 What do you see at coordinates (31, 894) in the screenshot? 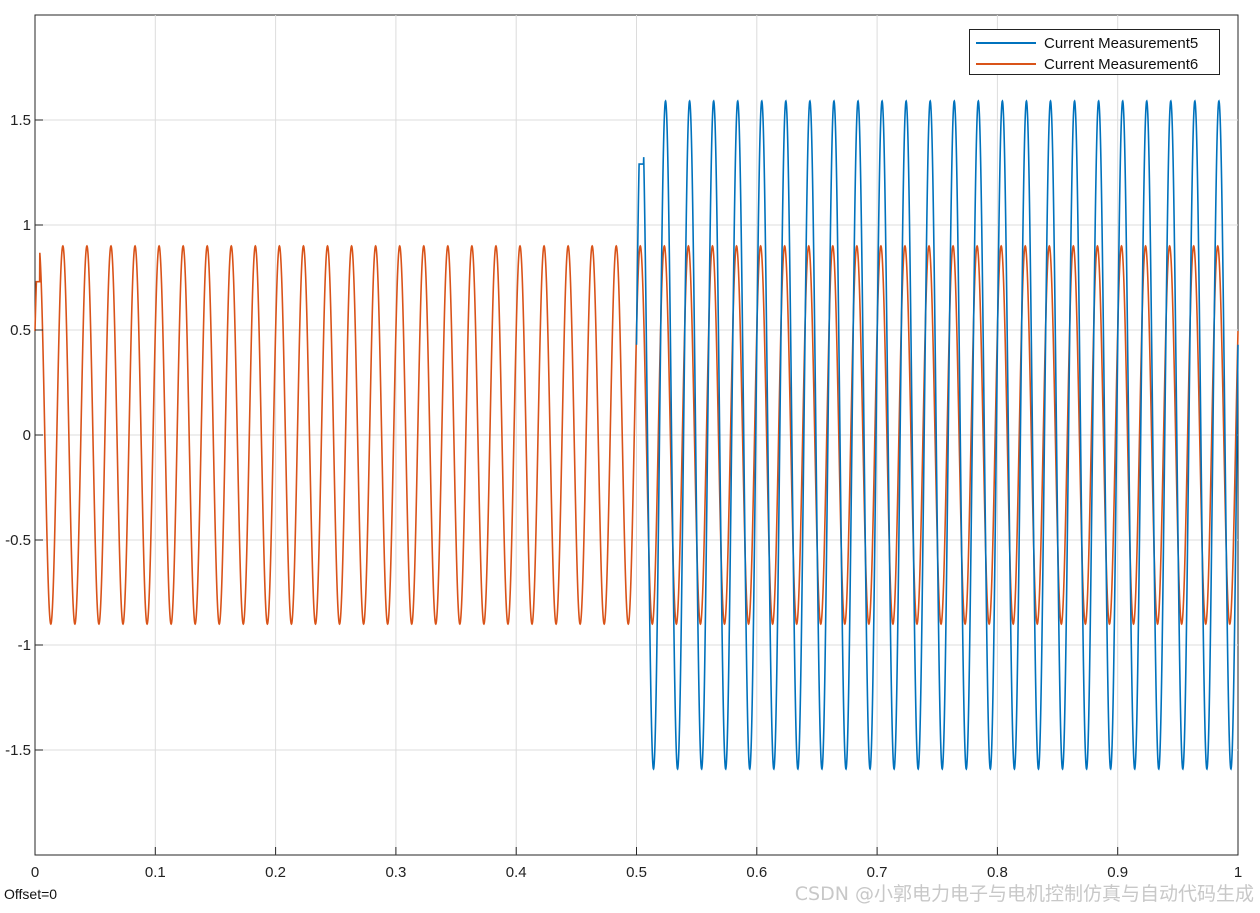
I see `offset-label: Offset=0` at bounding box center [31, 894].